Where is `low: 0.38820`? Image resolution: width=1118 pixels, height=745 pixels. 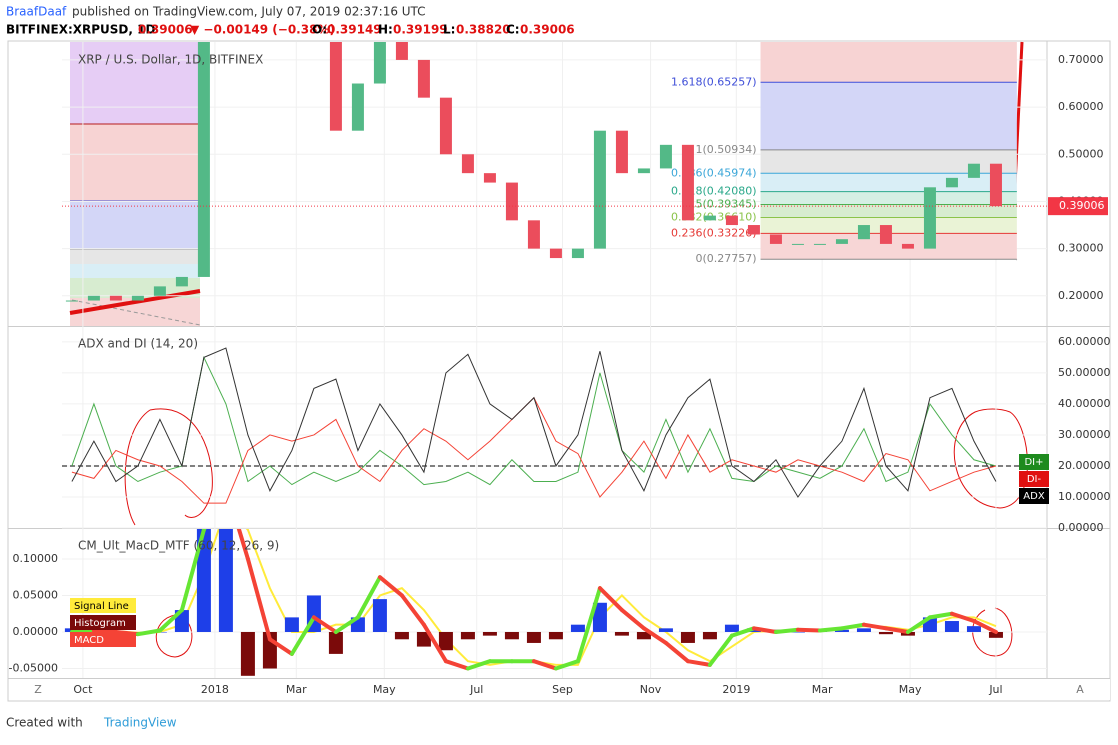 low: 0.38820 is located at coordinates (483, 30).